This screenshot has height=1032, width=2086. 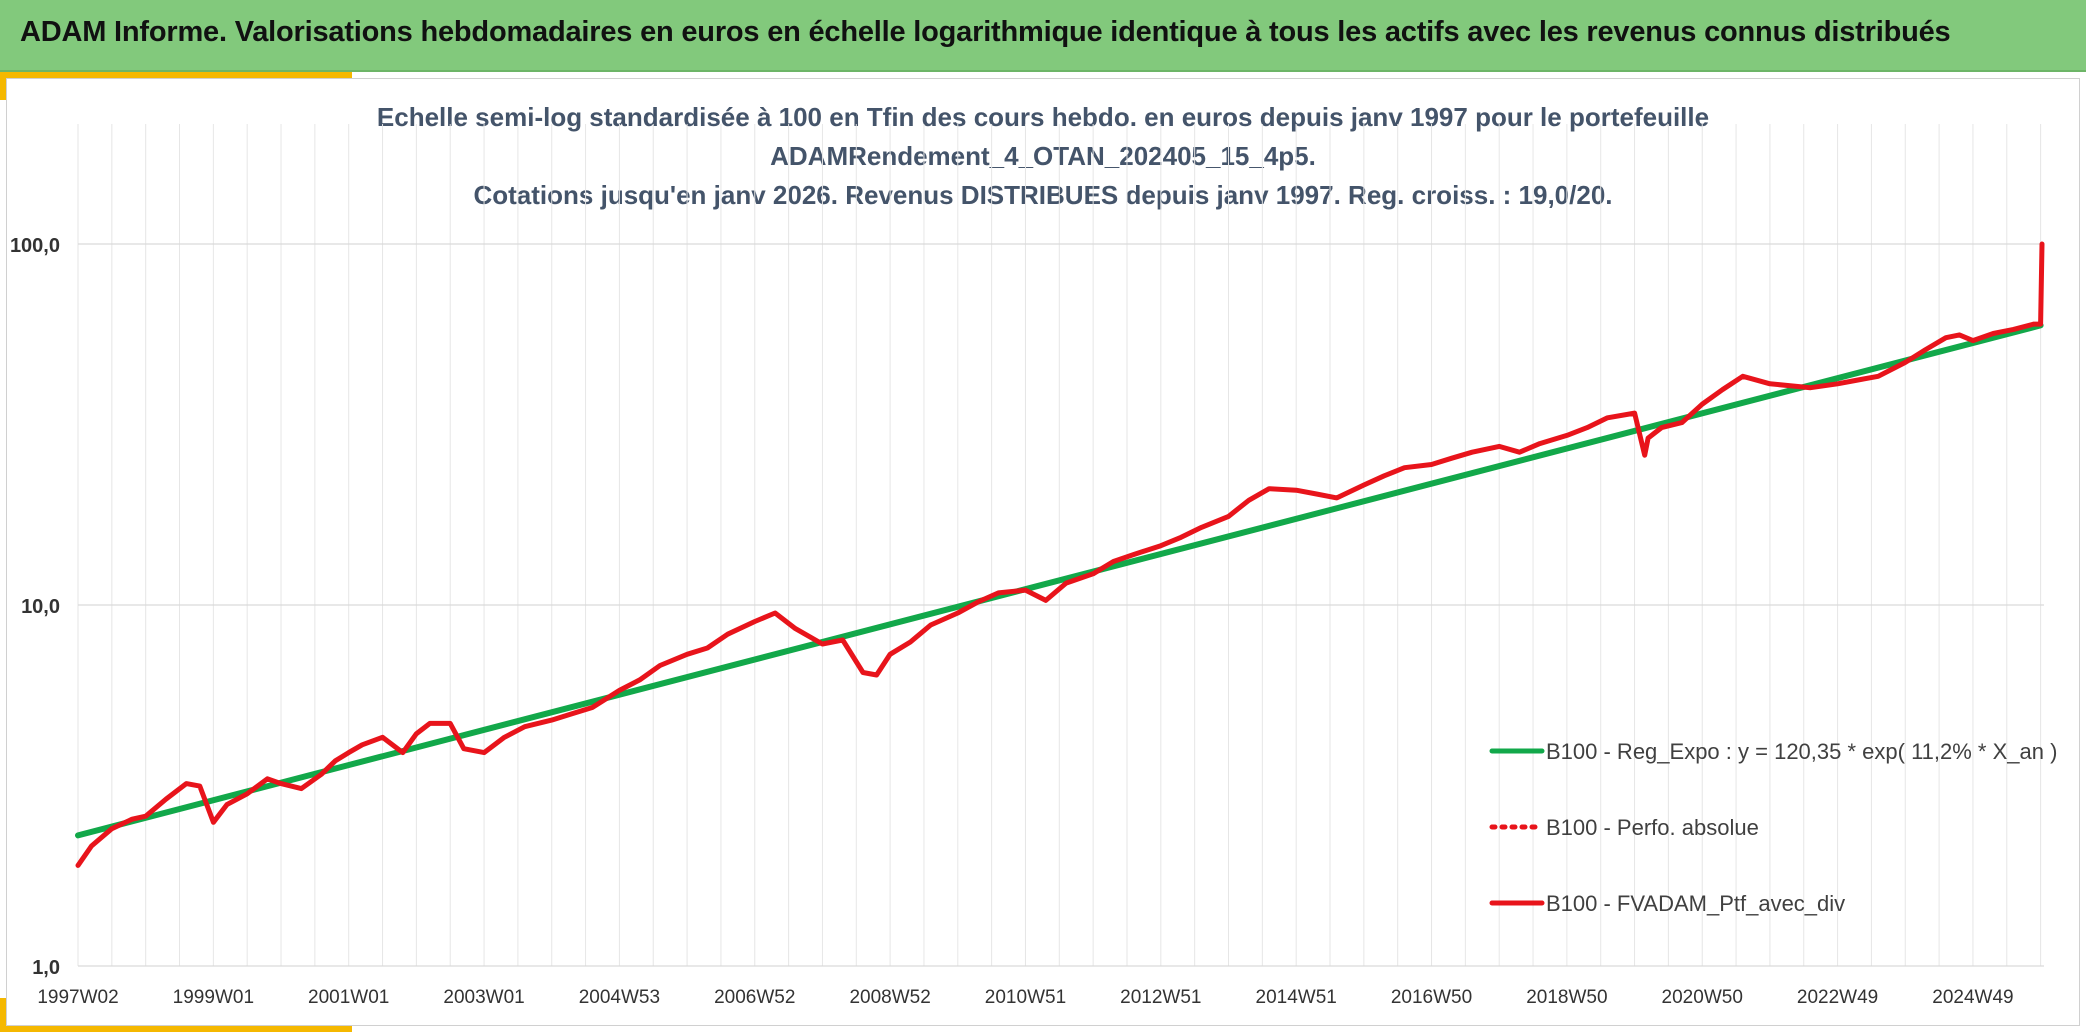 What do you see at coordinates (176, 75) in the screenshot?
I see `accent-bar-top-horizontal` at bounding box center [176, 75].